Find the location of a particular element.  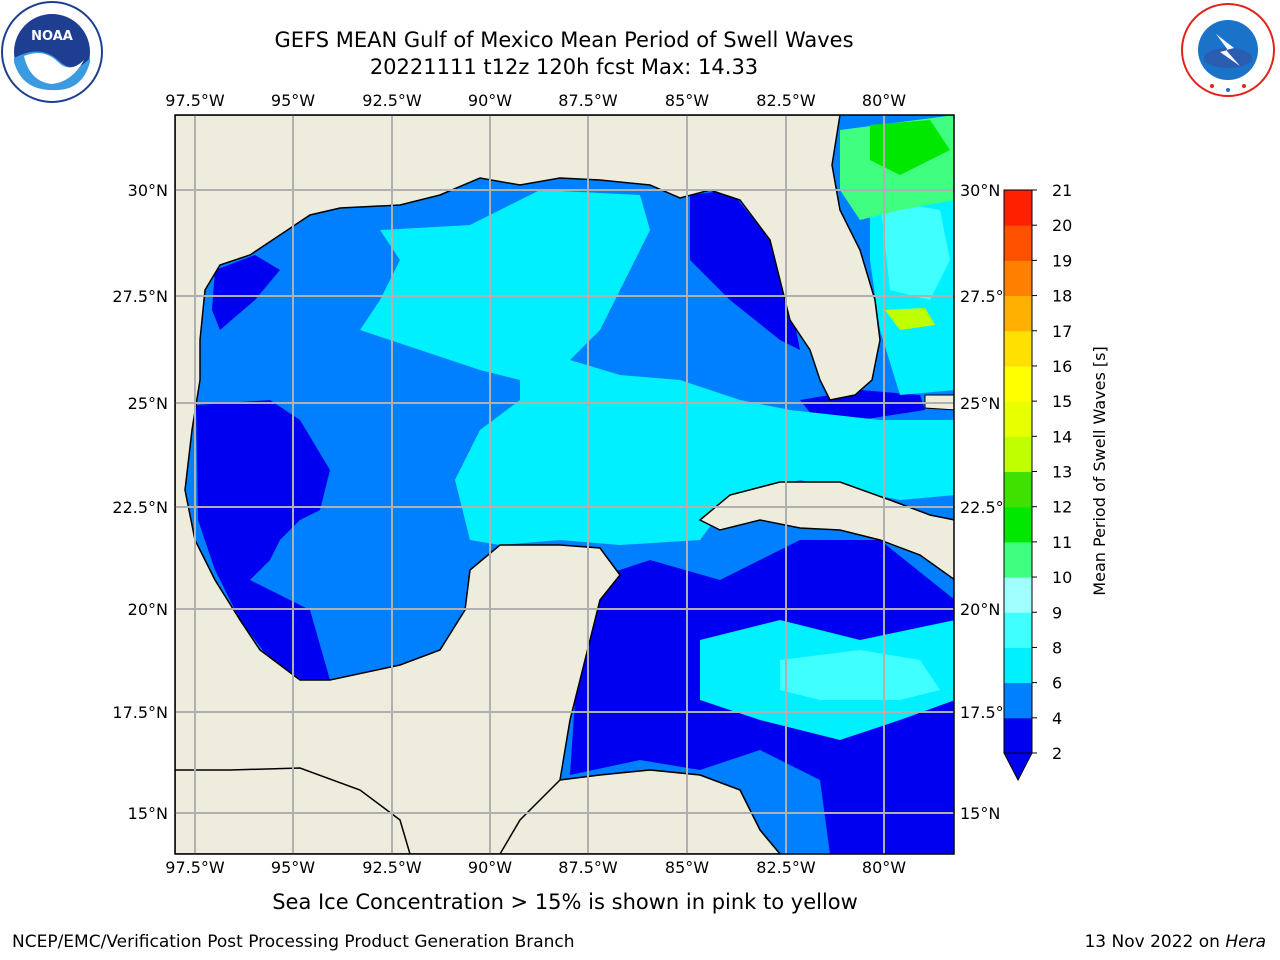

credit-host: Hera is located at coordinates (1245, 942).